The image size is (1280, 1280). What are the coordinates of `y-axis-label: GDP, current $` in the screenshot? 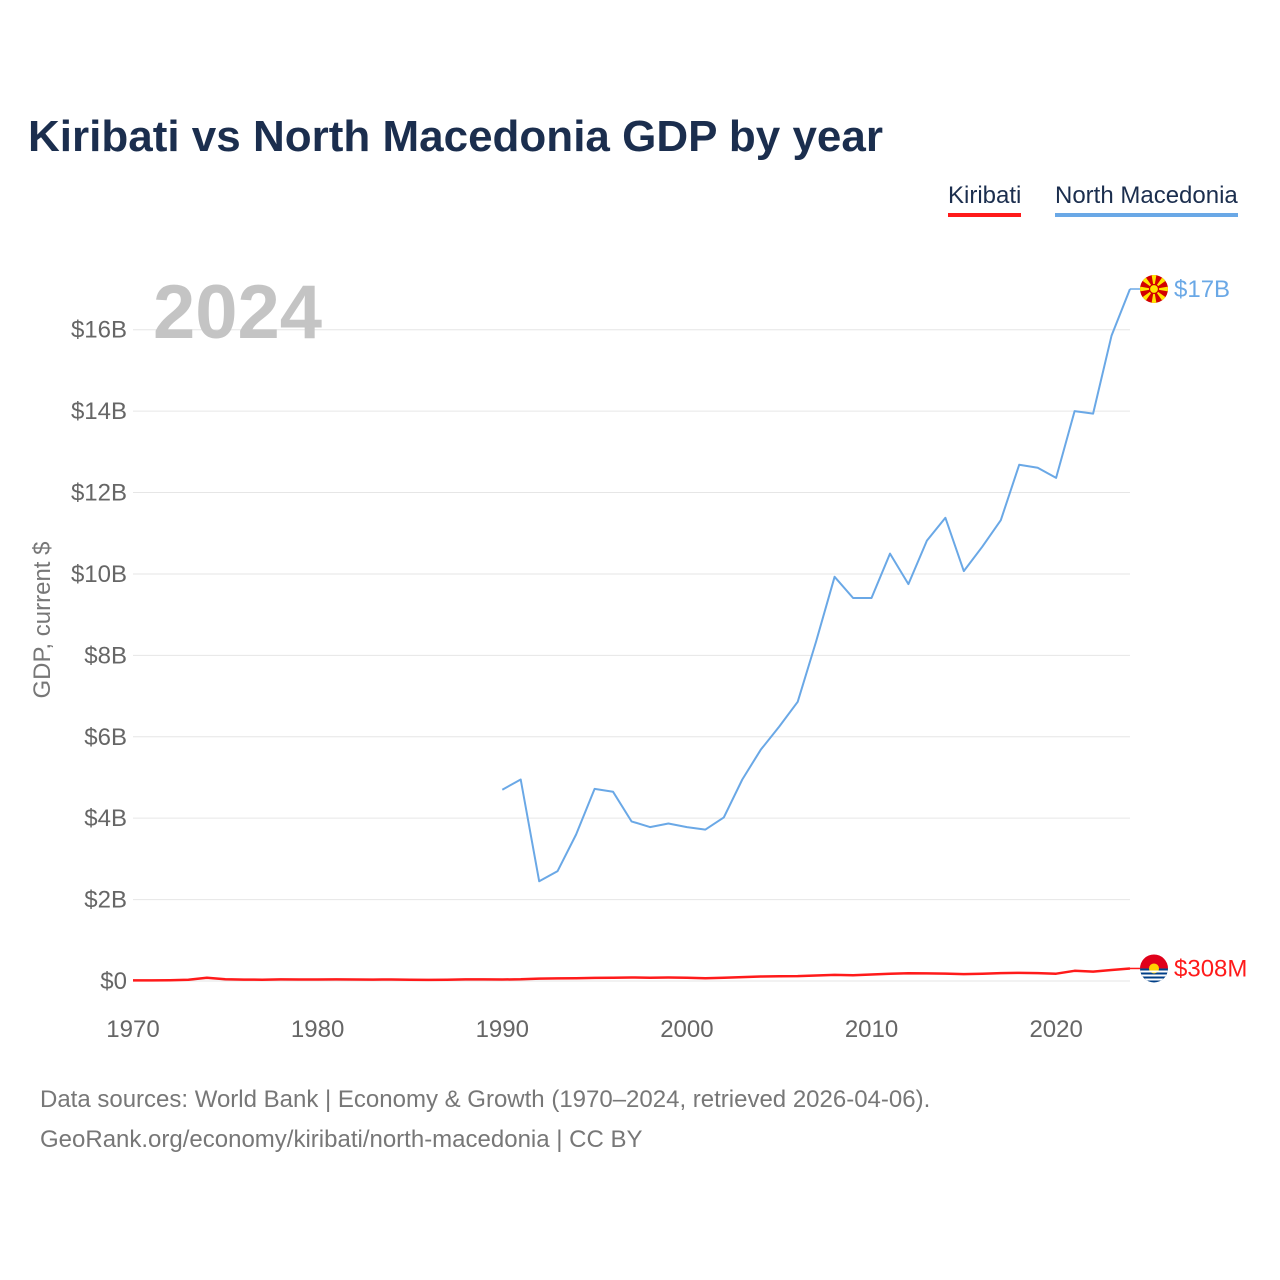 It's located at (42, 620).